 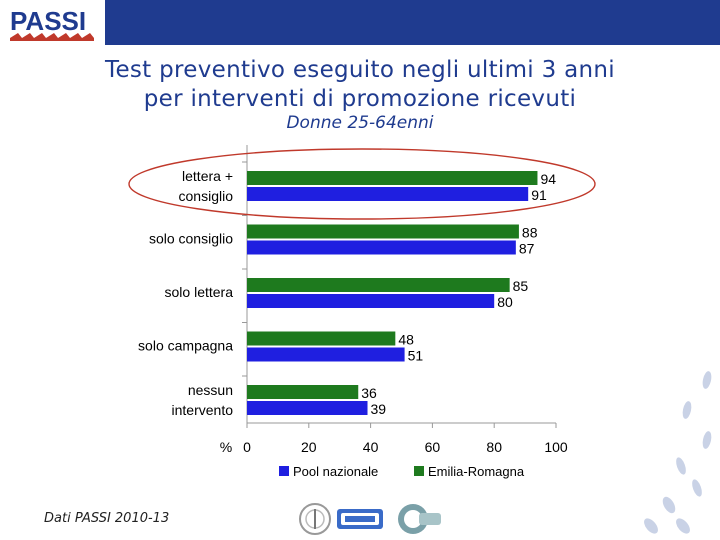 What do you see at coordinates (203, 410) in the screenshot?
I see `category-label: intervento` at bounding box center [203, 410].